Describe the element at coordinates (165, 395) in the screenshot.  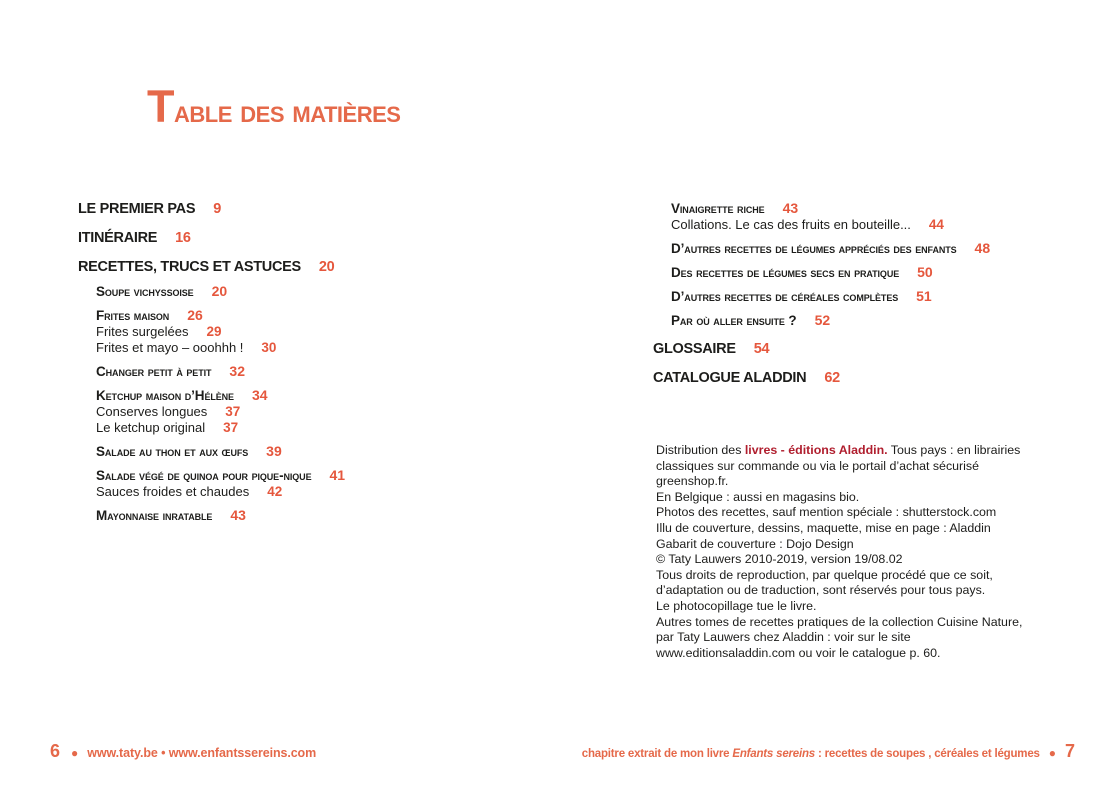
I see `toc-entry-label: Ketchup maison d’Hélène` at that location.